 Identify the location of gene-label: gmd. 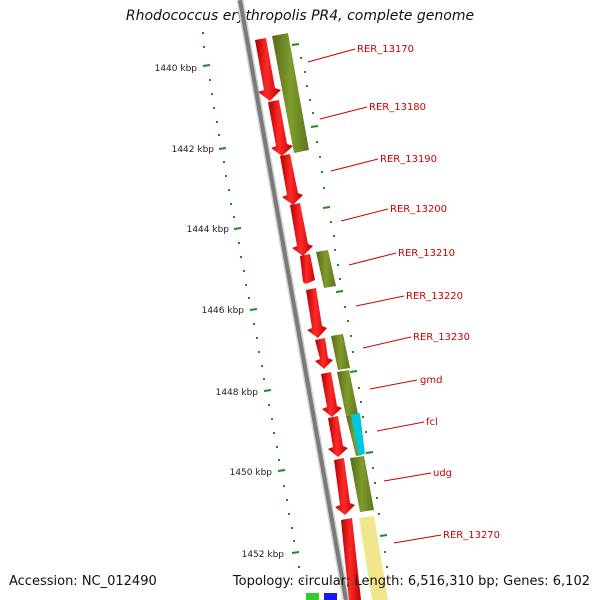
(431, 380).